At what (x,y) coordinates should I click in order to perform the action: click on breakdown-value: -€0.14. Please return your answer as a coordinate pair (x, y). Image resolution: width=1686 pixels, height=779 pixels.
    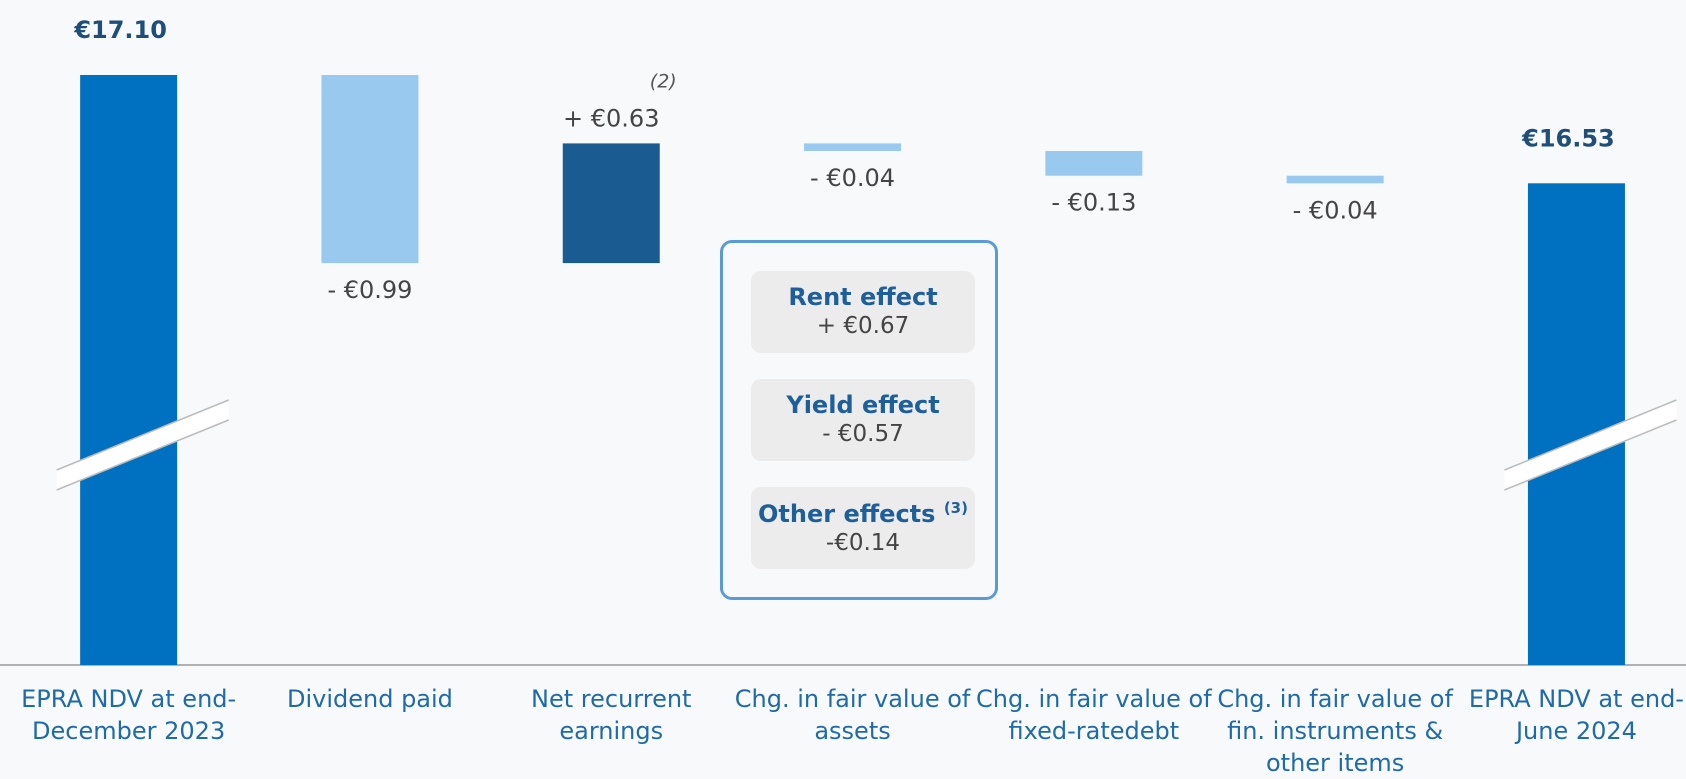
    Looking at the image, I should click on (863, 543).